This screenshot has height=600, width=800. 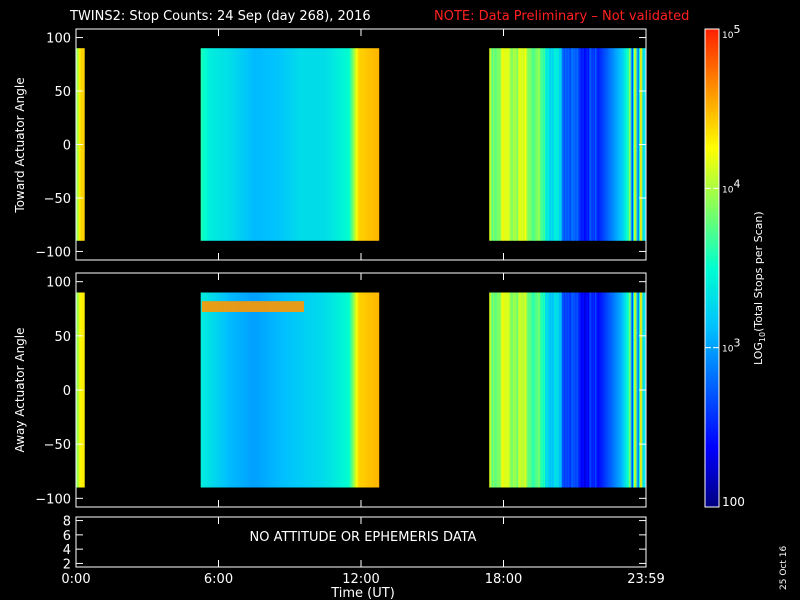 What do you see at coordinates (67, 146) in the screenshot?
I see `y-tick-label: 0` at bounding box center [67, 146].